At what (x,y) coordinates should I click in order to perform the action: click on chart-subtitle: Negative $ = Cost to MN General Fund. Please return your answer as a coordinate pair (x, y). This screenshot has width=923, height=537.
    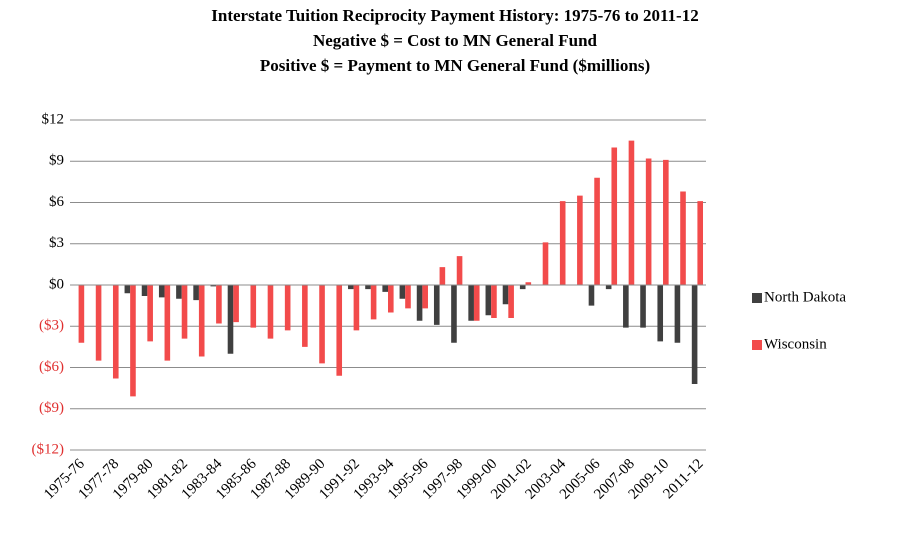
    Looking at the image, I should click on (455, 40).